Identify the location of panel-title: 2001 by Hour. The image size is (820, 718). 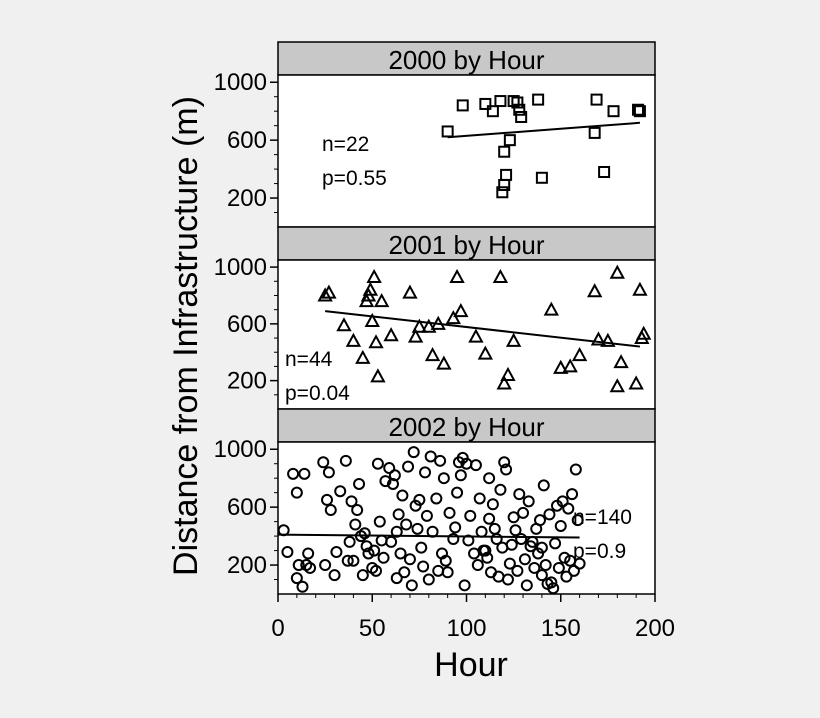
(466, 245).